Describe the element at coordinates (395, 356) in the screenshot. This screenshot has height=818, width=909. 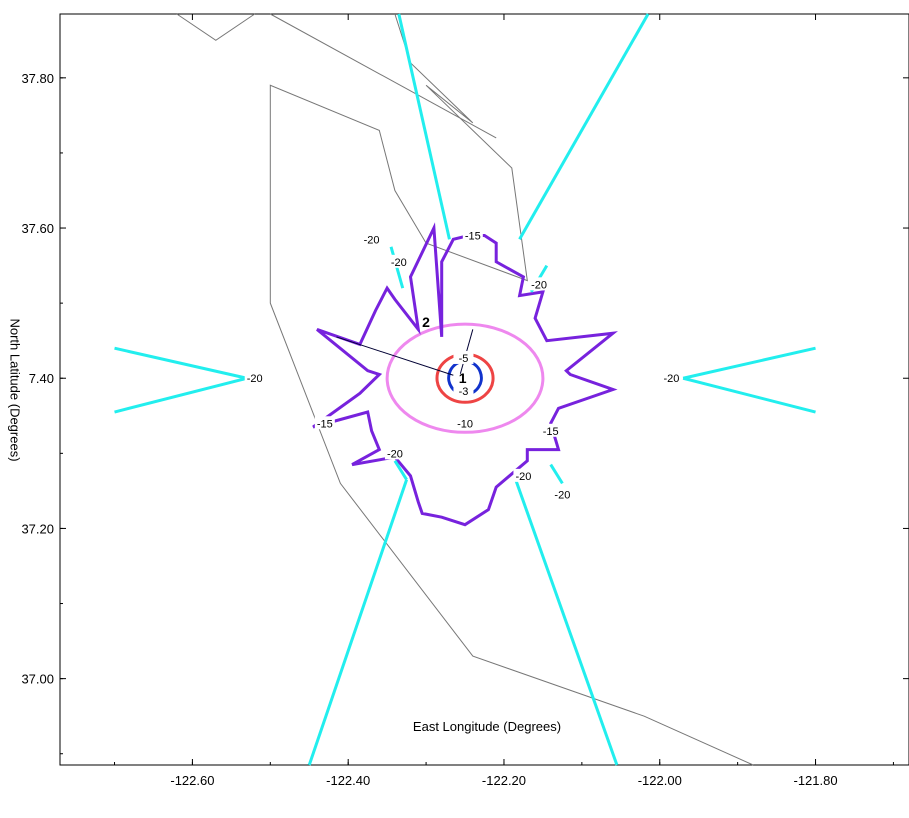
I see `site-ray` at that location.